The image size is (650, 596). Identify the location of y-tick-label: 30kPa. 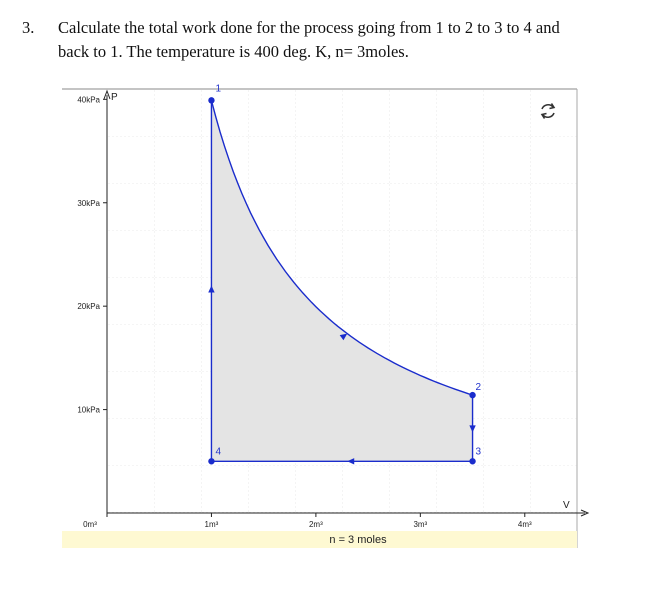
(88, 203).